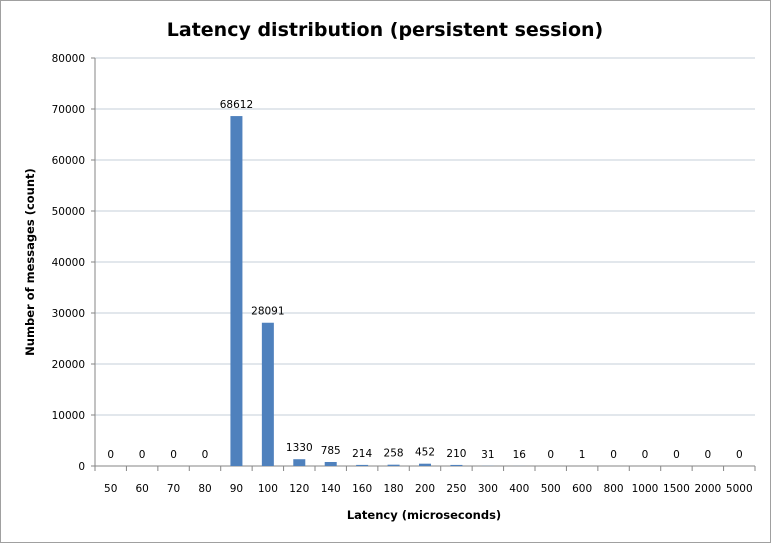 The width and height of the screenshot is (771, 543). Describe the element at coordinates (267, 312) in the screenshot. I see `data-label-100: 28091` at that location.